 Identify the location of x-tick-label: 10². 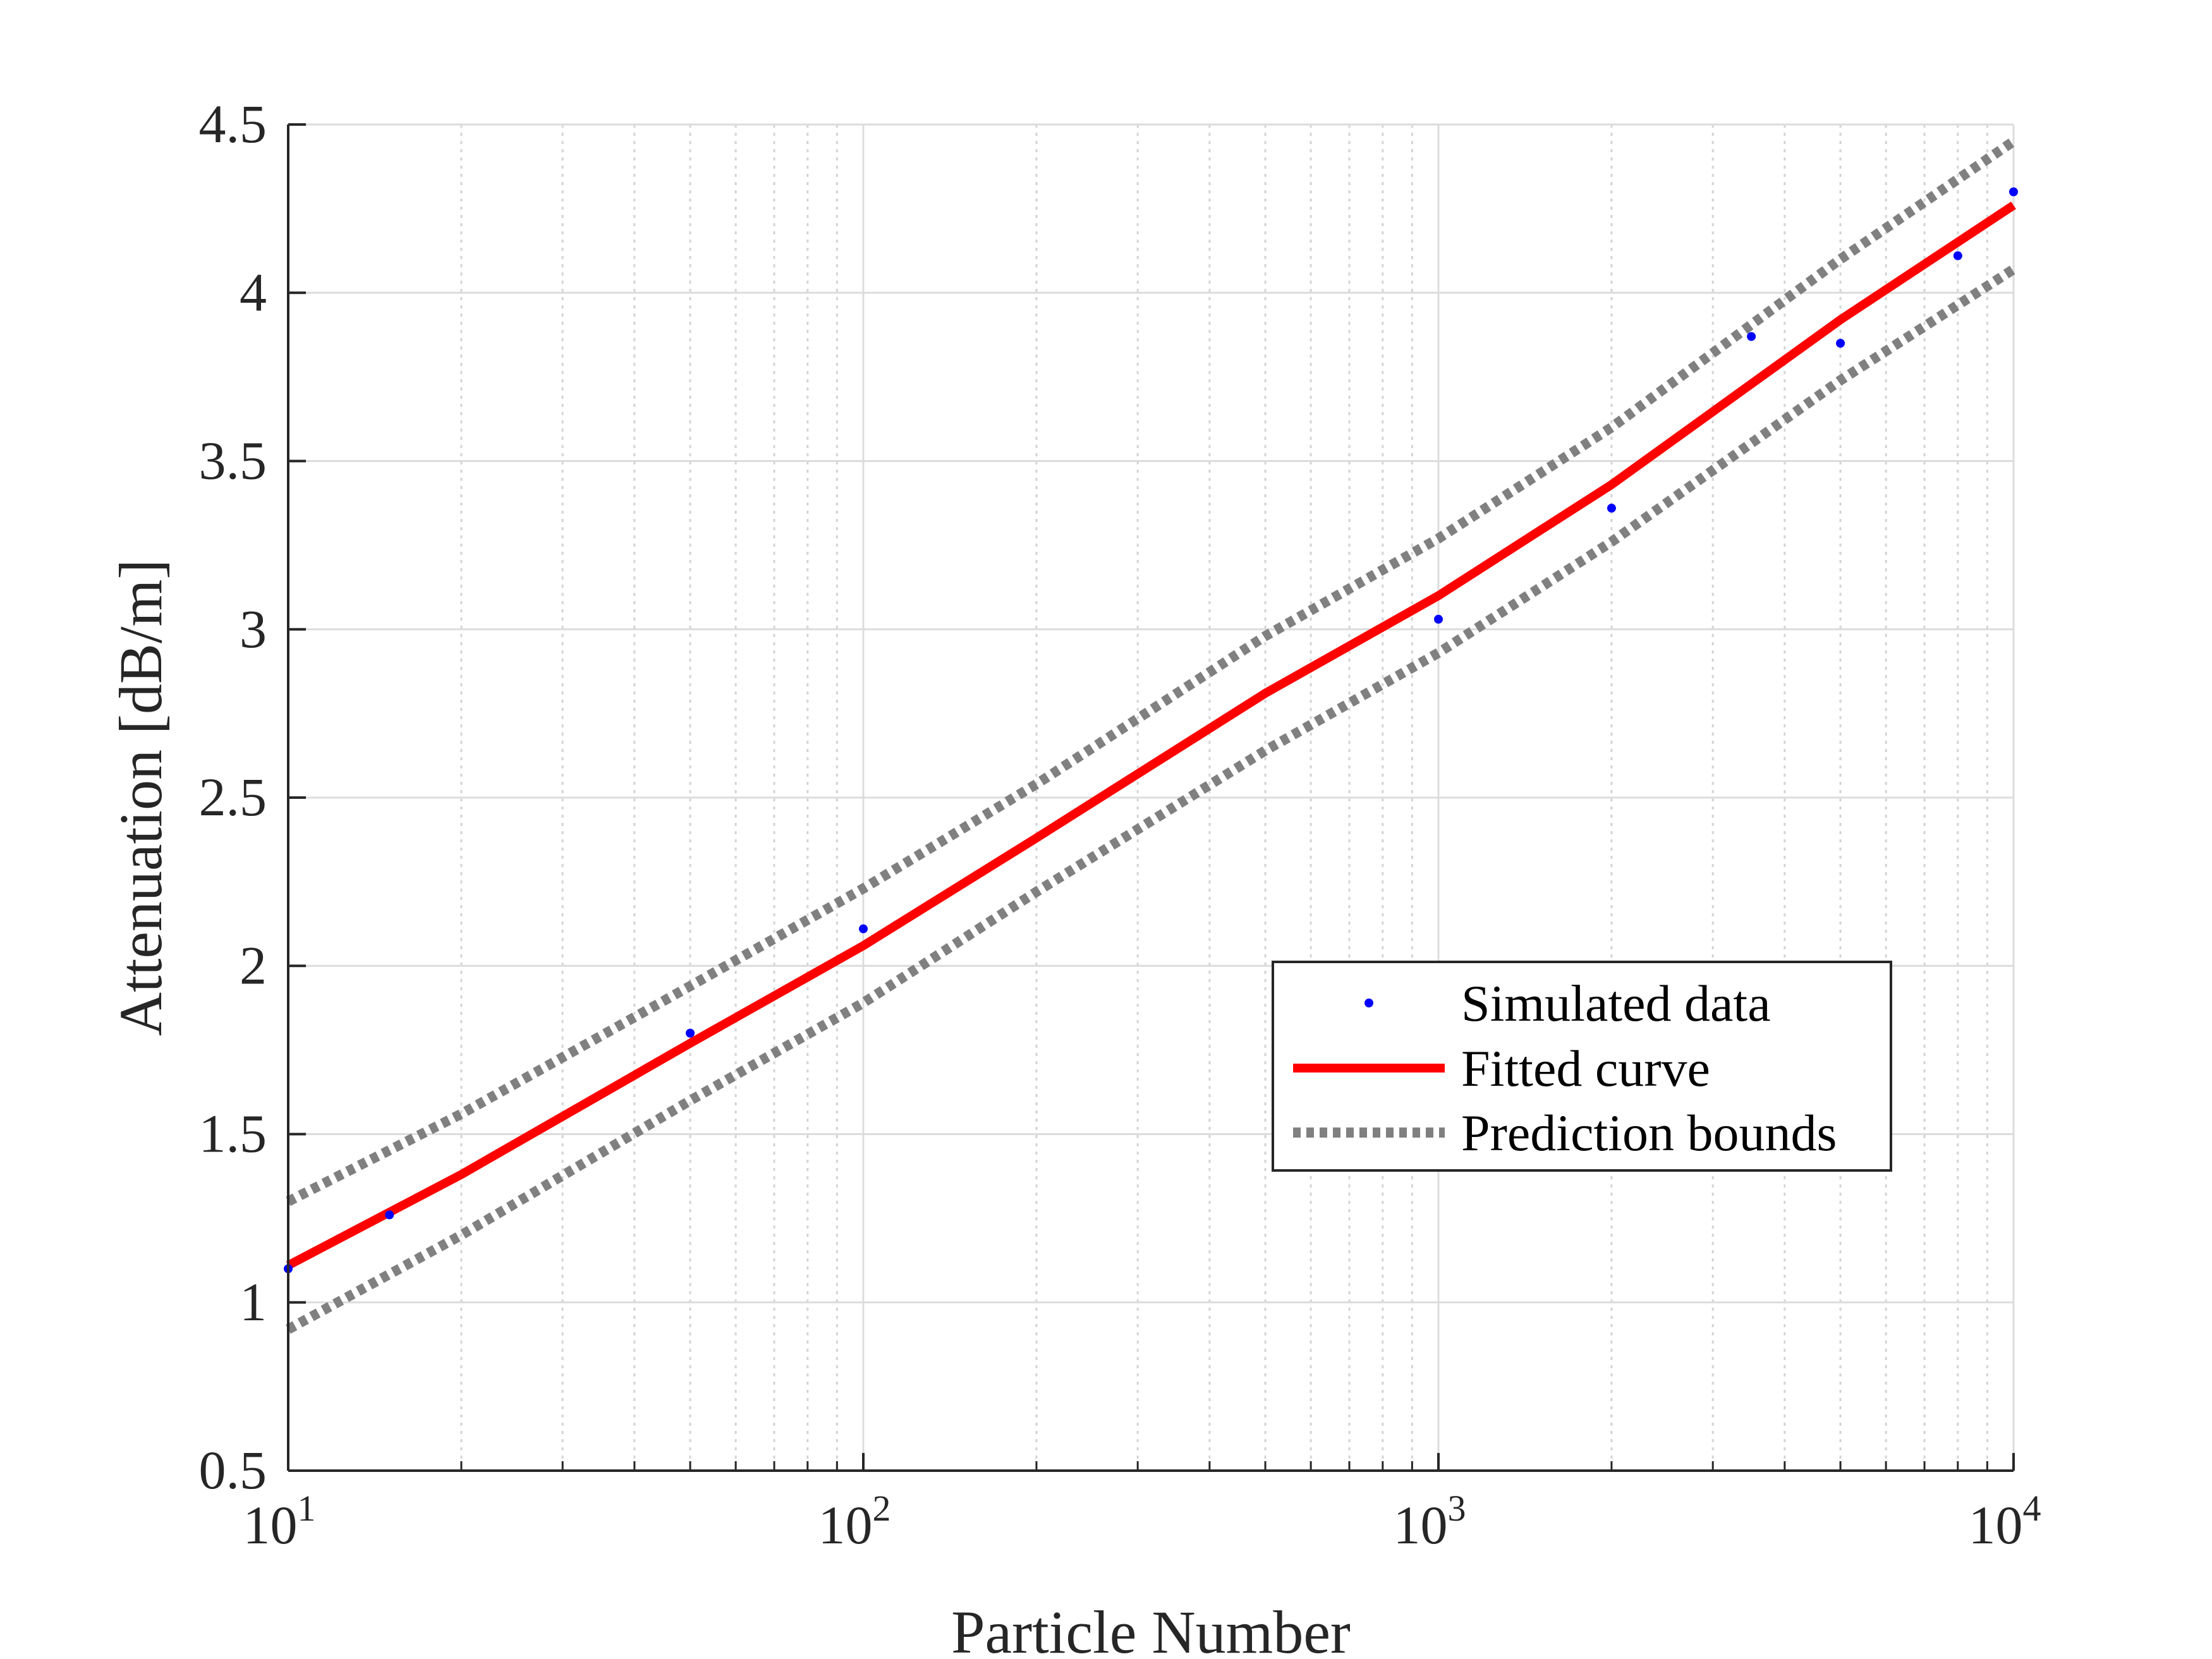
(854, 1521).